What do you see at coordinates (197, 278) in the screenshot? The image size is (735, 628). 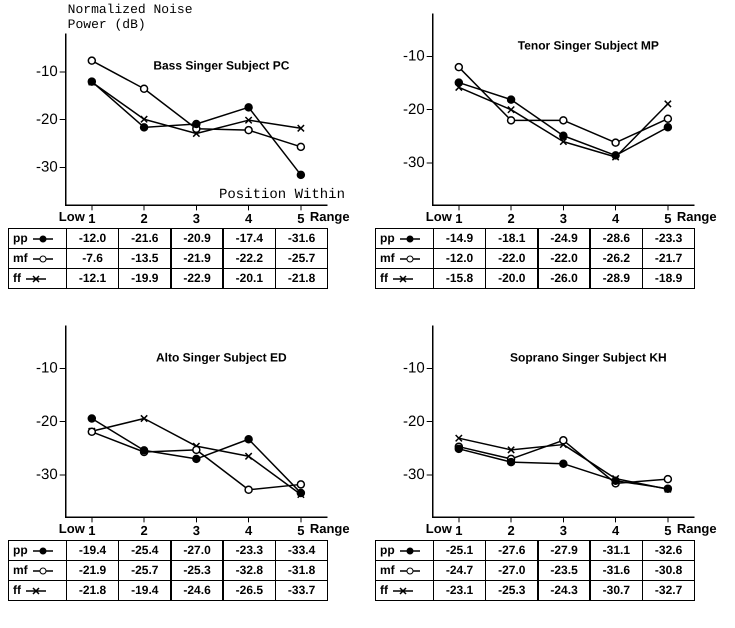 I see `data-label: -22.9` at bounding box center [197, 278].